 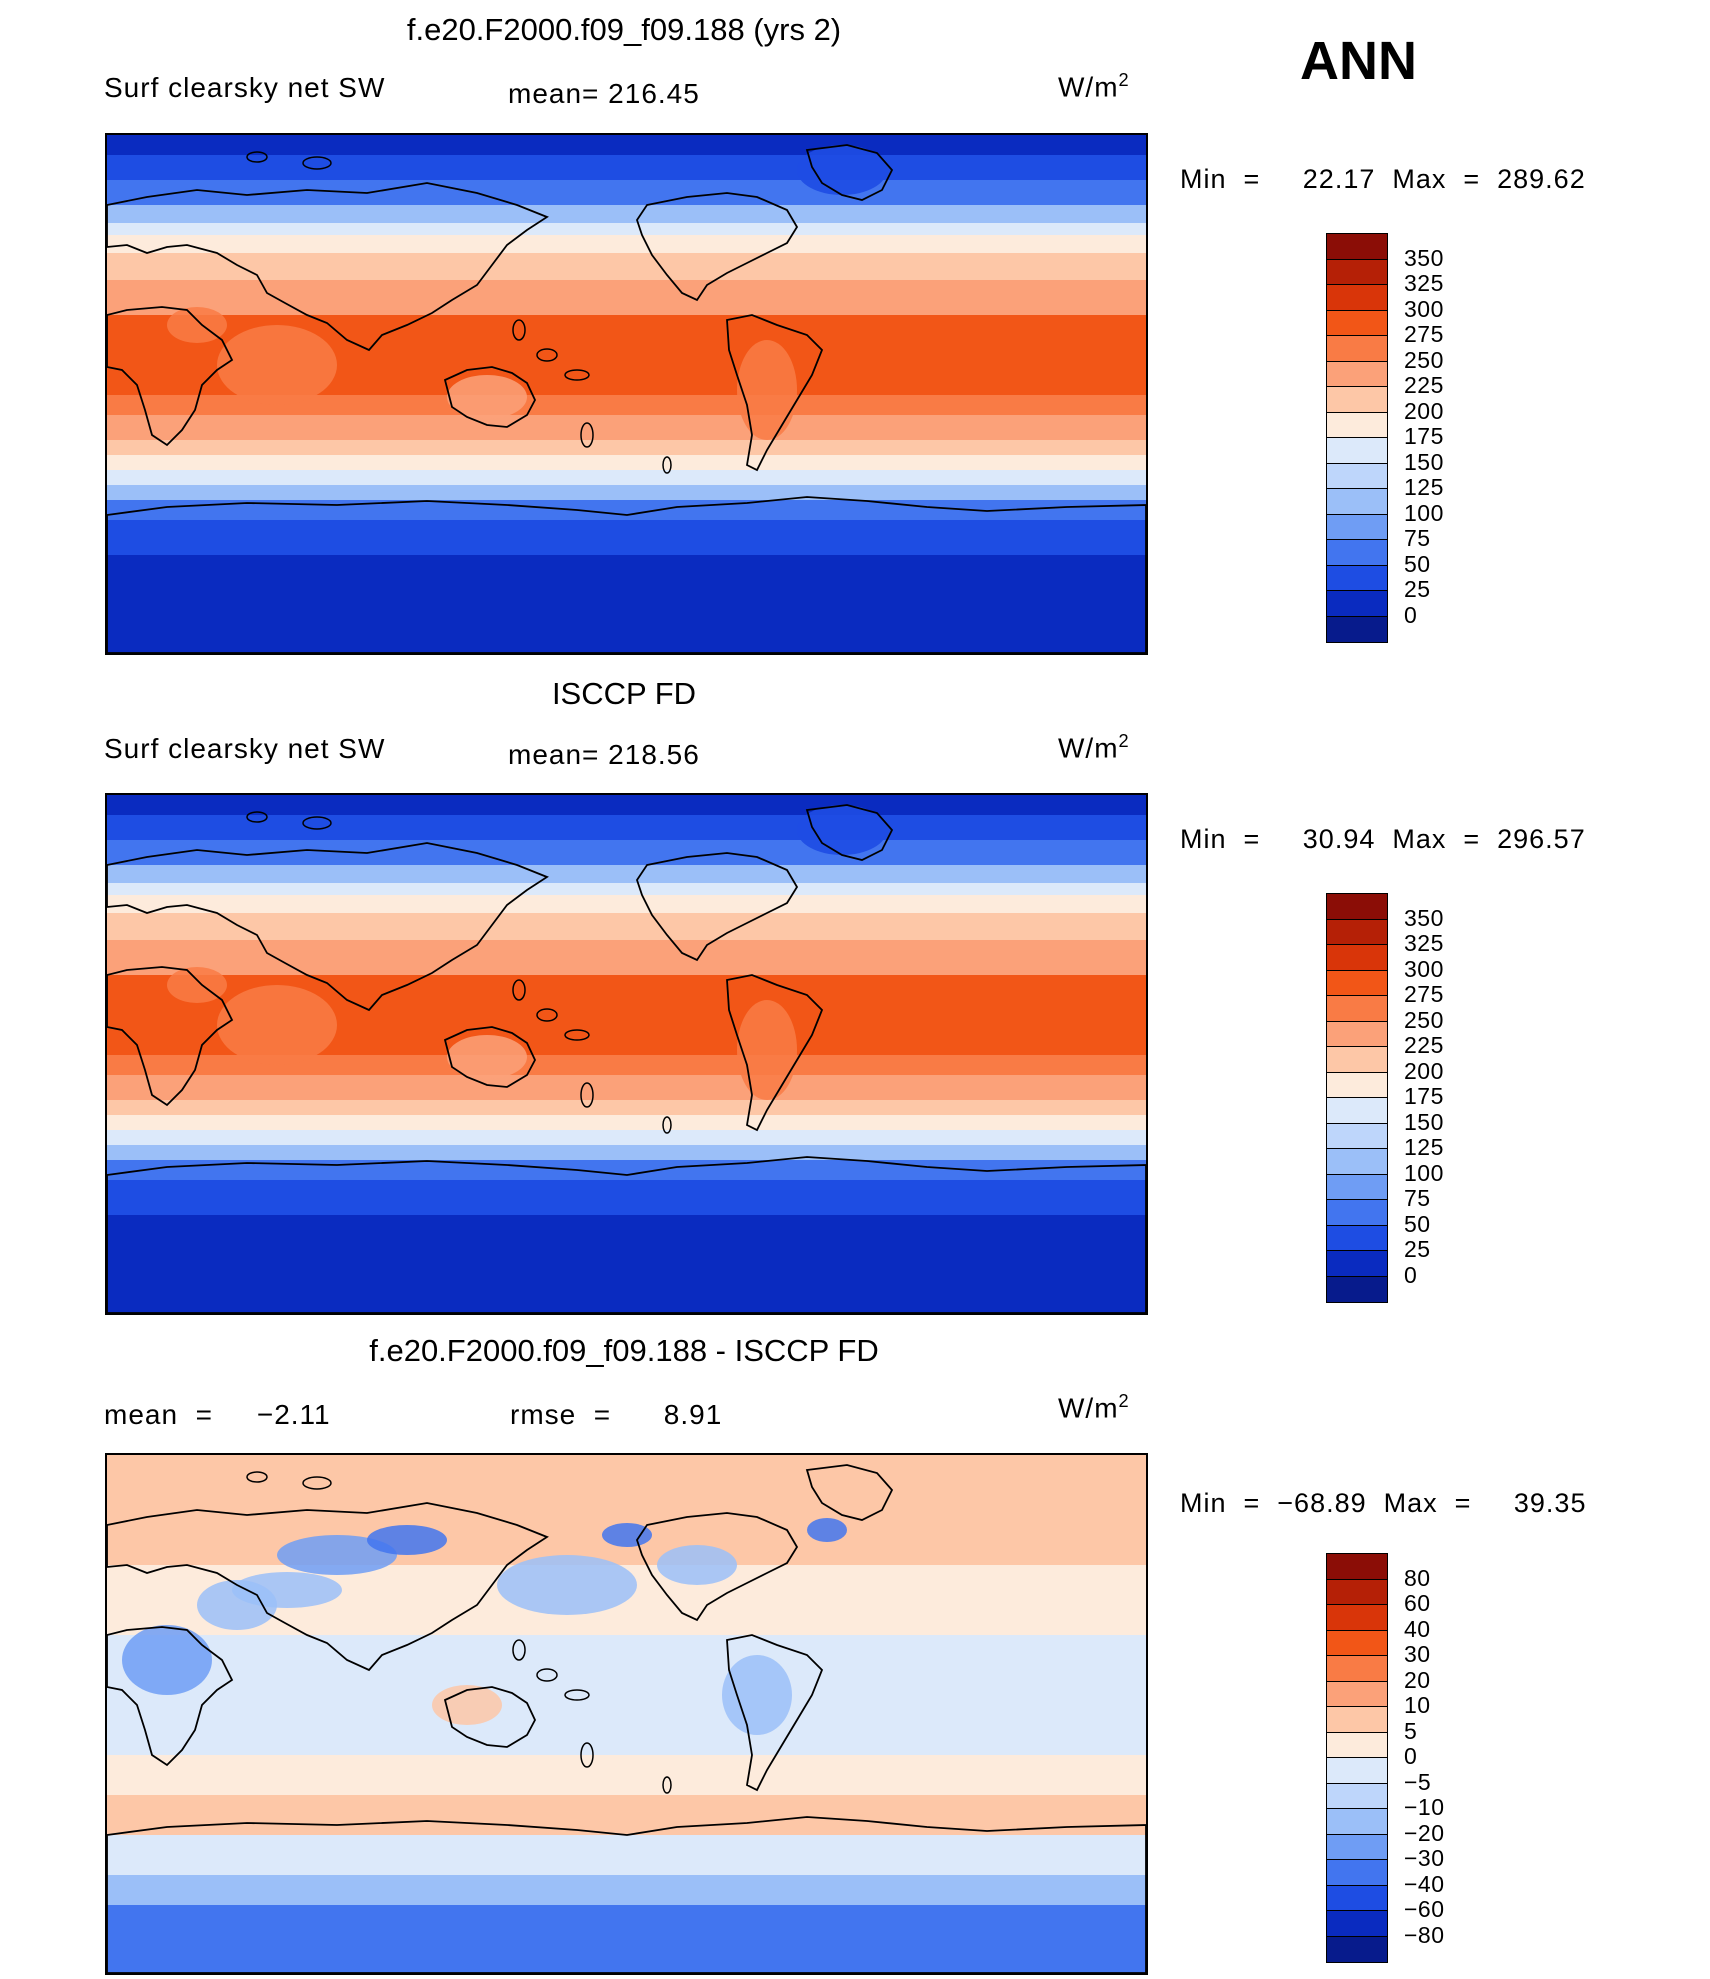 What do you see at coordinates (604, 93) in the screenshot?
I see `panel-1-mean-label: mean= 216.45` at bounding box center [604, 93].